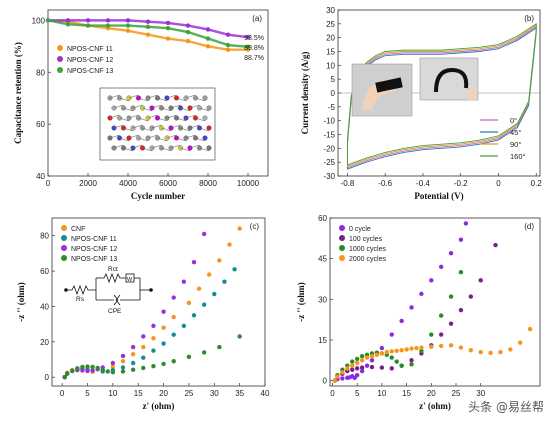 This screenshot has height=421, width=554. What do you see at coordinates (366, 239) in the screenshot?
I see `legend-label: 100 cycles` at bounding box center [366, 239].